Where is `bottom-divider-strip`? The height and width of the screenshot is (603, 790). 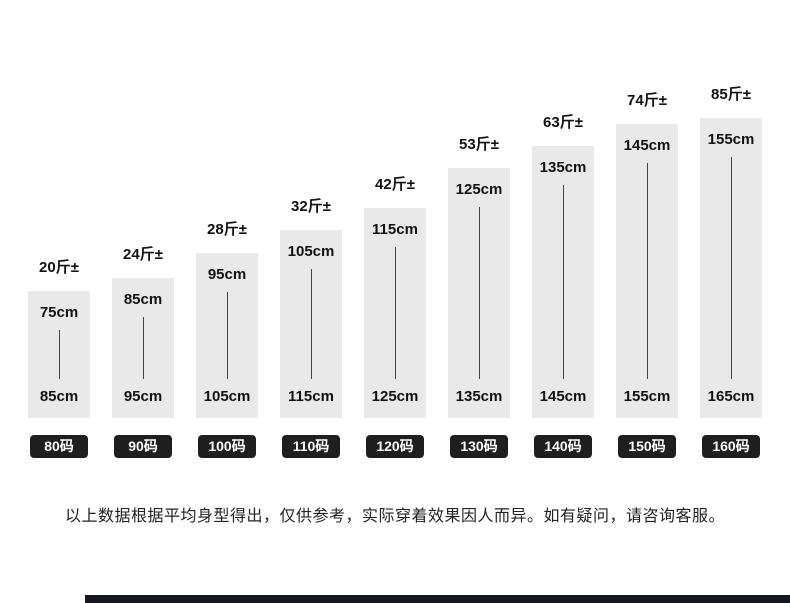 bottom-divider-strip is located at coordinates (437, 599).